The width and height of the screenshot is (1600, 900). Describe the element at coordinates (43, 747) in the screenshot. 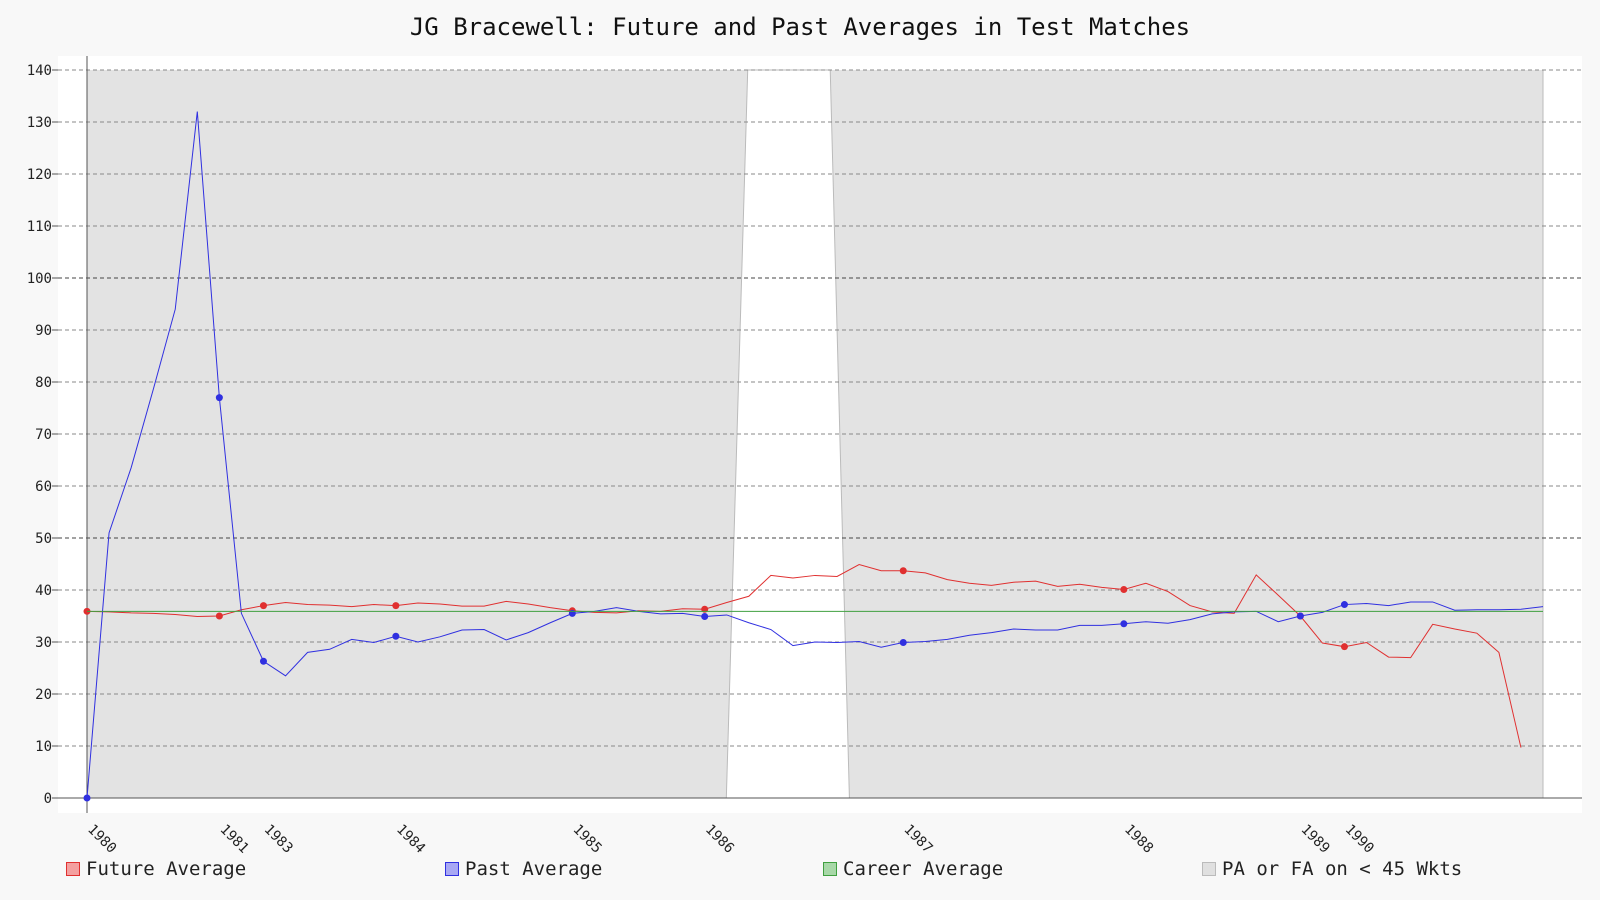

I see `y-tick-label: 10` at that location.